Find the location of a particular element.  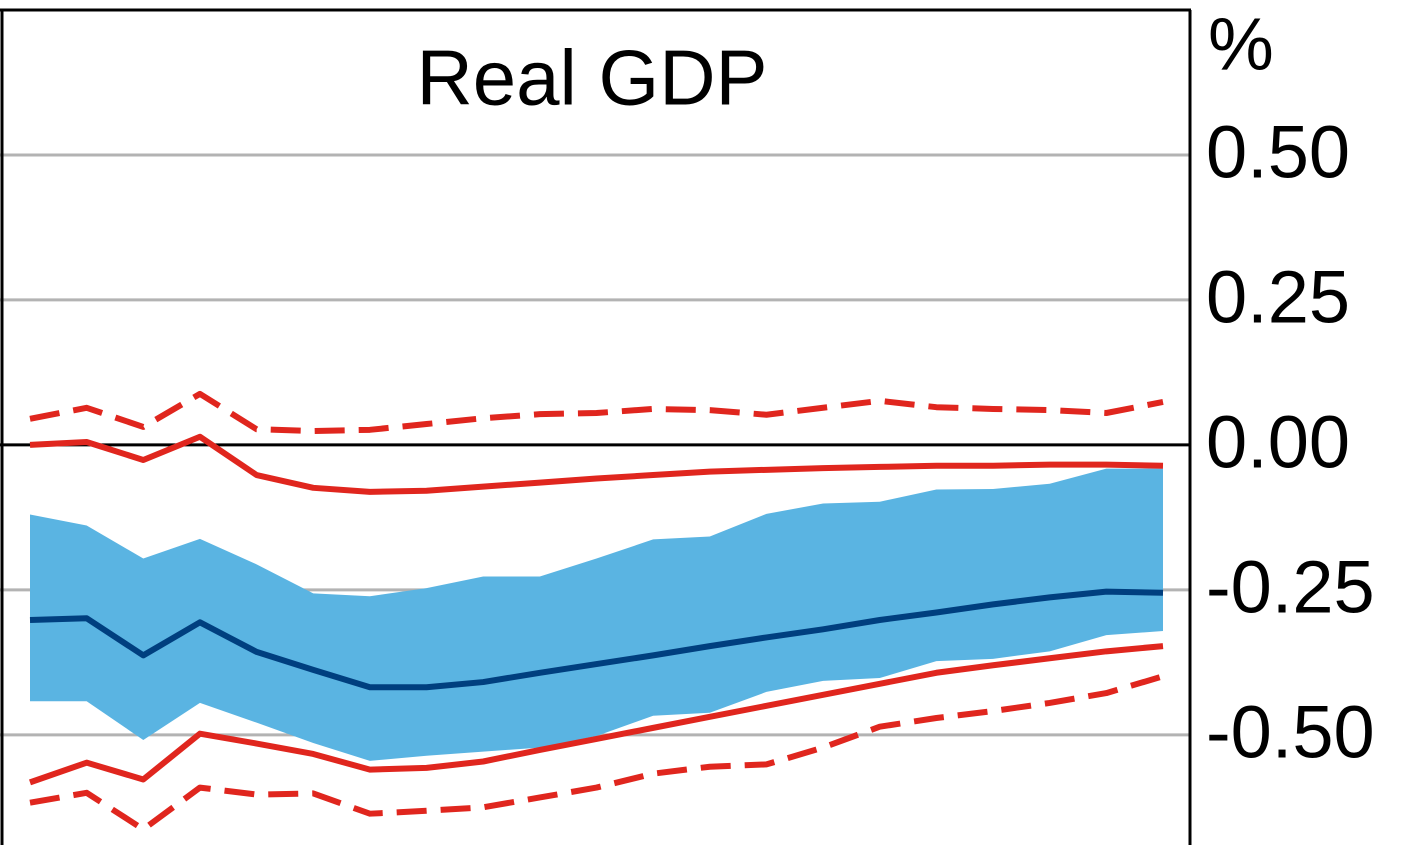

y-tick-label: 0.25 is located at coordinates (1278, 296).